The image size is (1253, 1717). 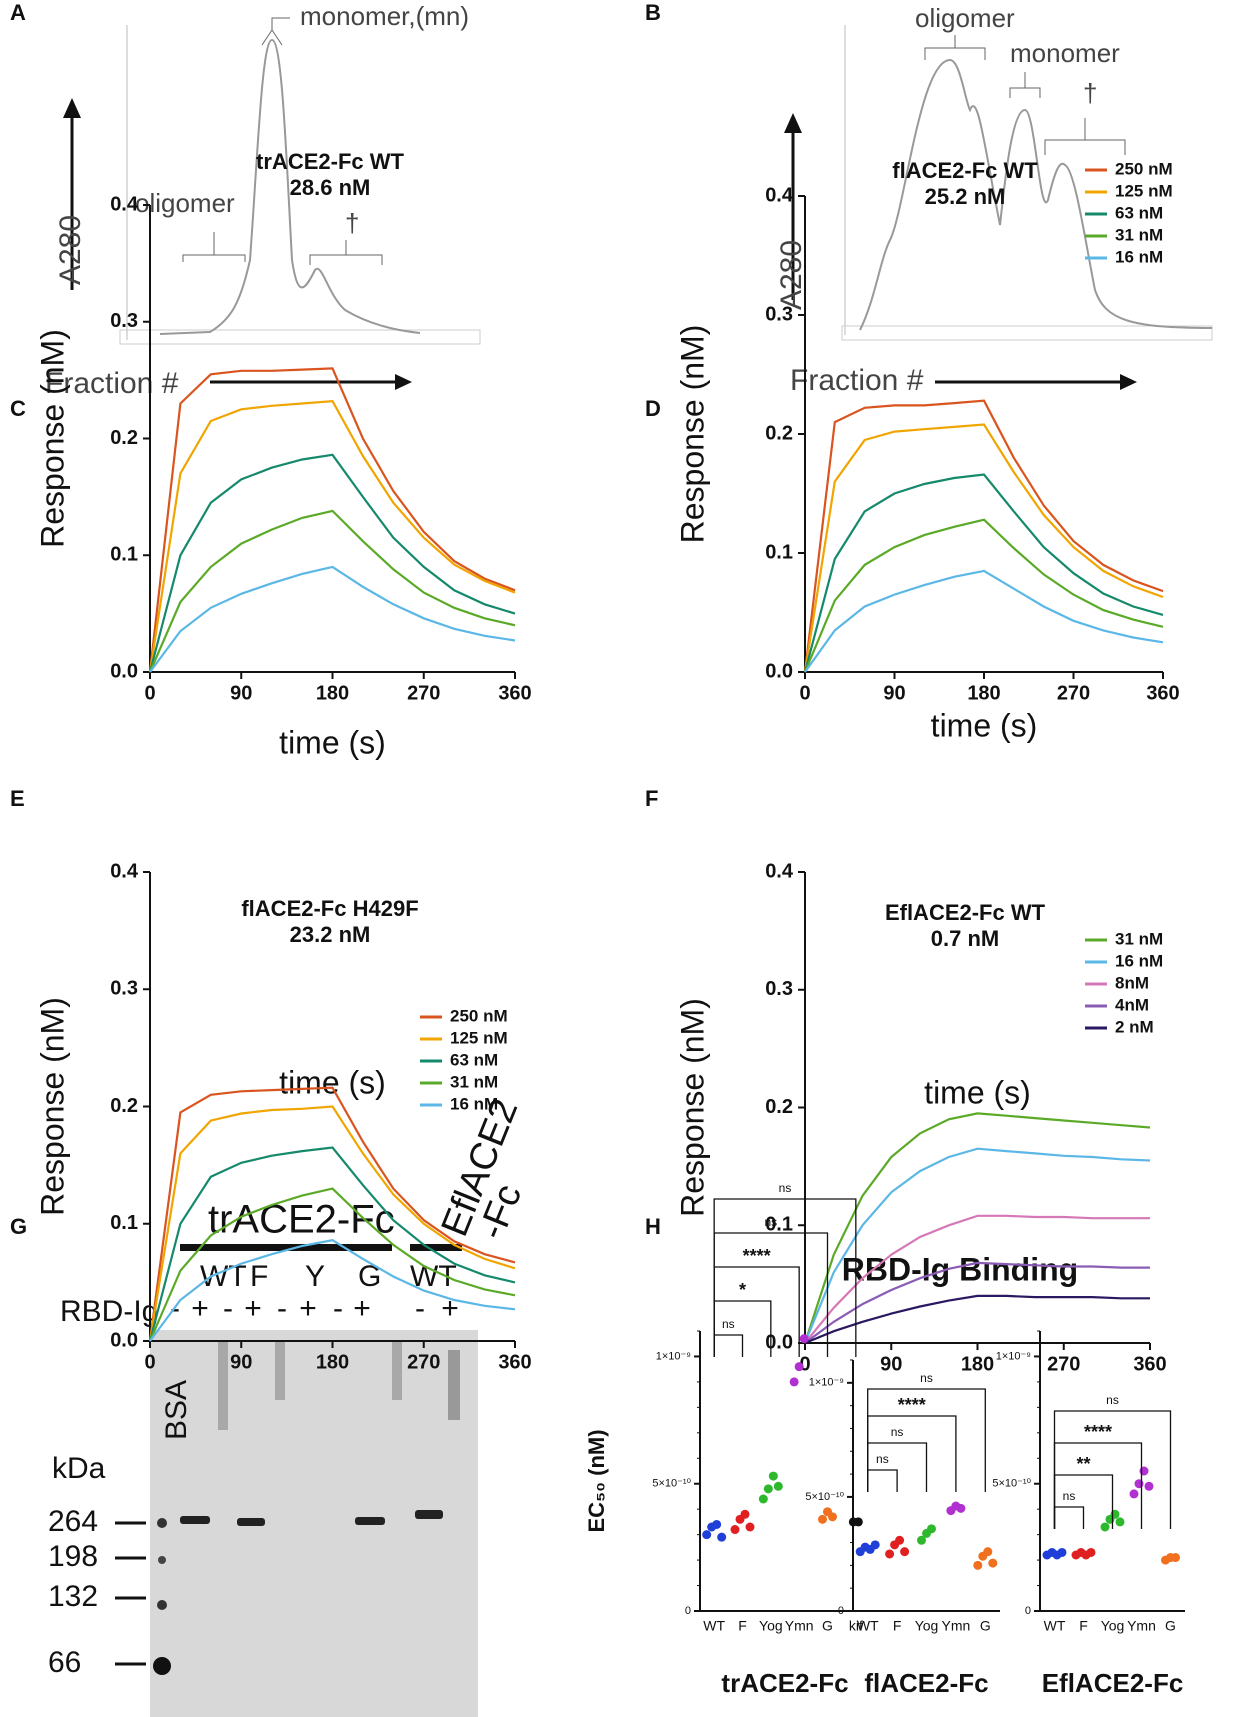 I want to click on panel-label: C, so click(x=18, y=408).